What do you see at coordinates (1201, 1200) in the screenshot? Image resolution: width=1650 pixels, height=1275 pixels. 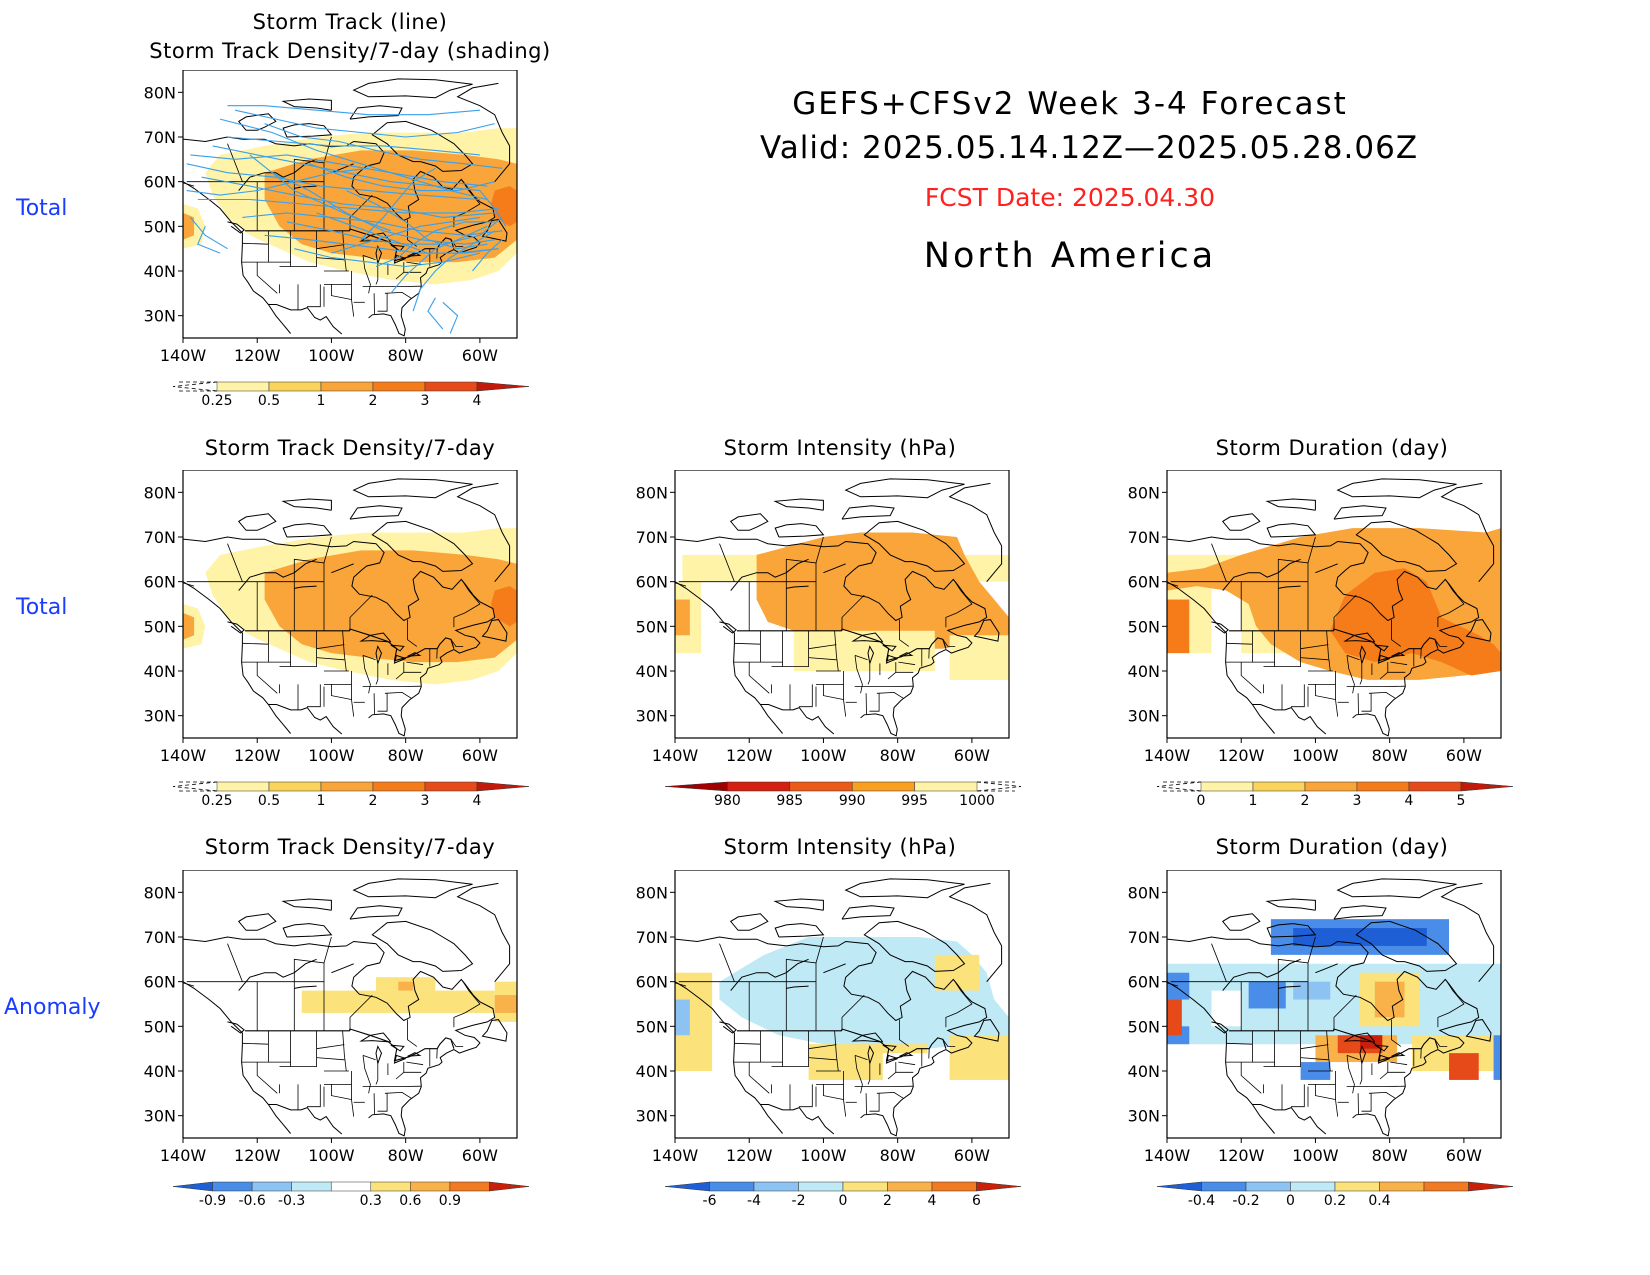 I see `colorbar-label: -0.4` at bounding box center [1201, 1200].